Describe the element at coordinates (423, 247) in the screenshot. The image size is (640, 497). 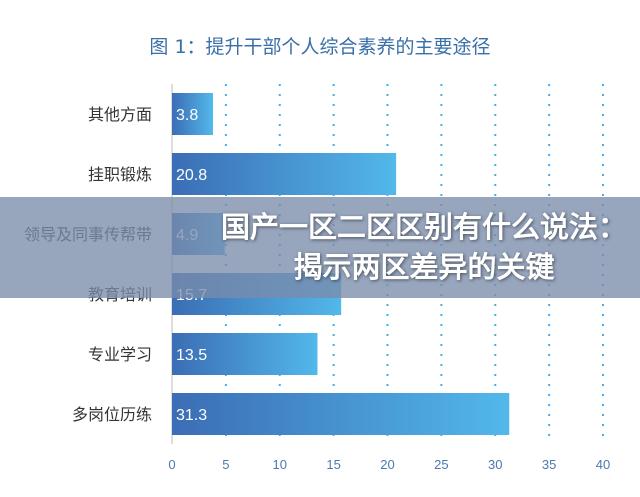
I see `headline-text: 国产一区二区区别有什么说法：揭示两区差异的关键` at that location.